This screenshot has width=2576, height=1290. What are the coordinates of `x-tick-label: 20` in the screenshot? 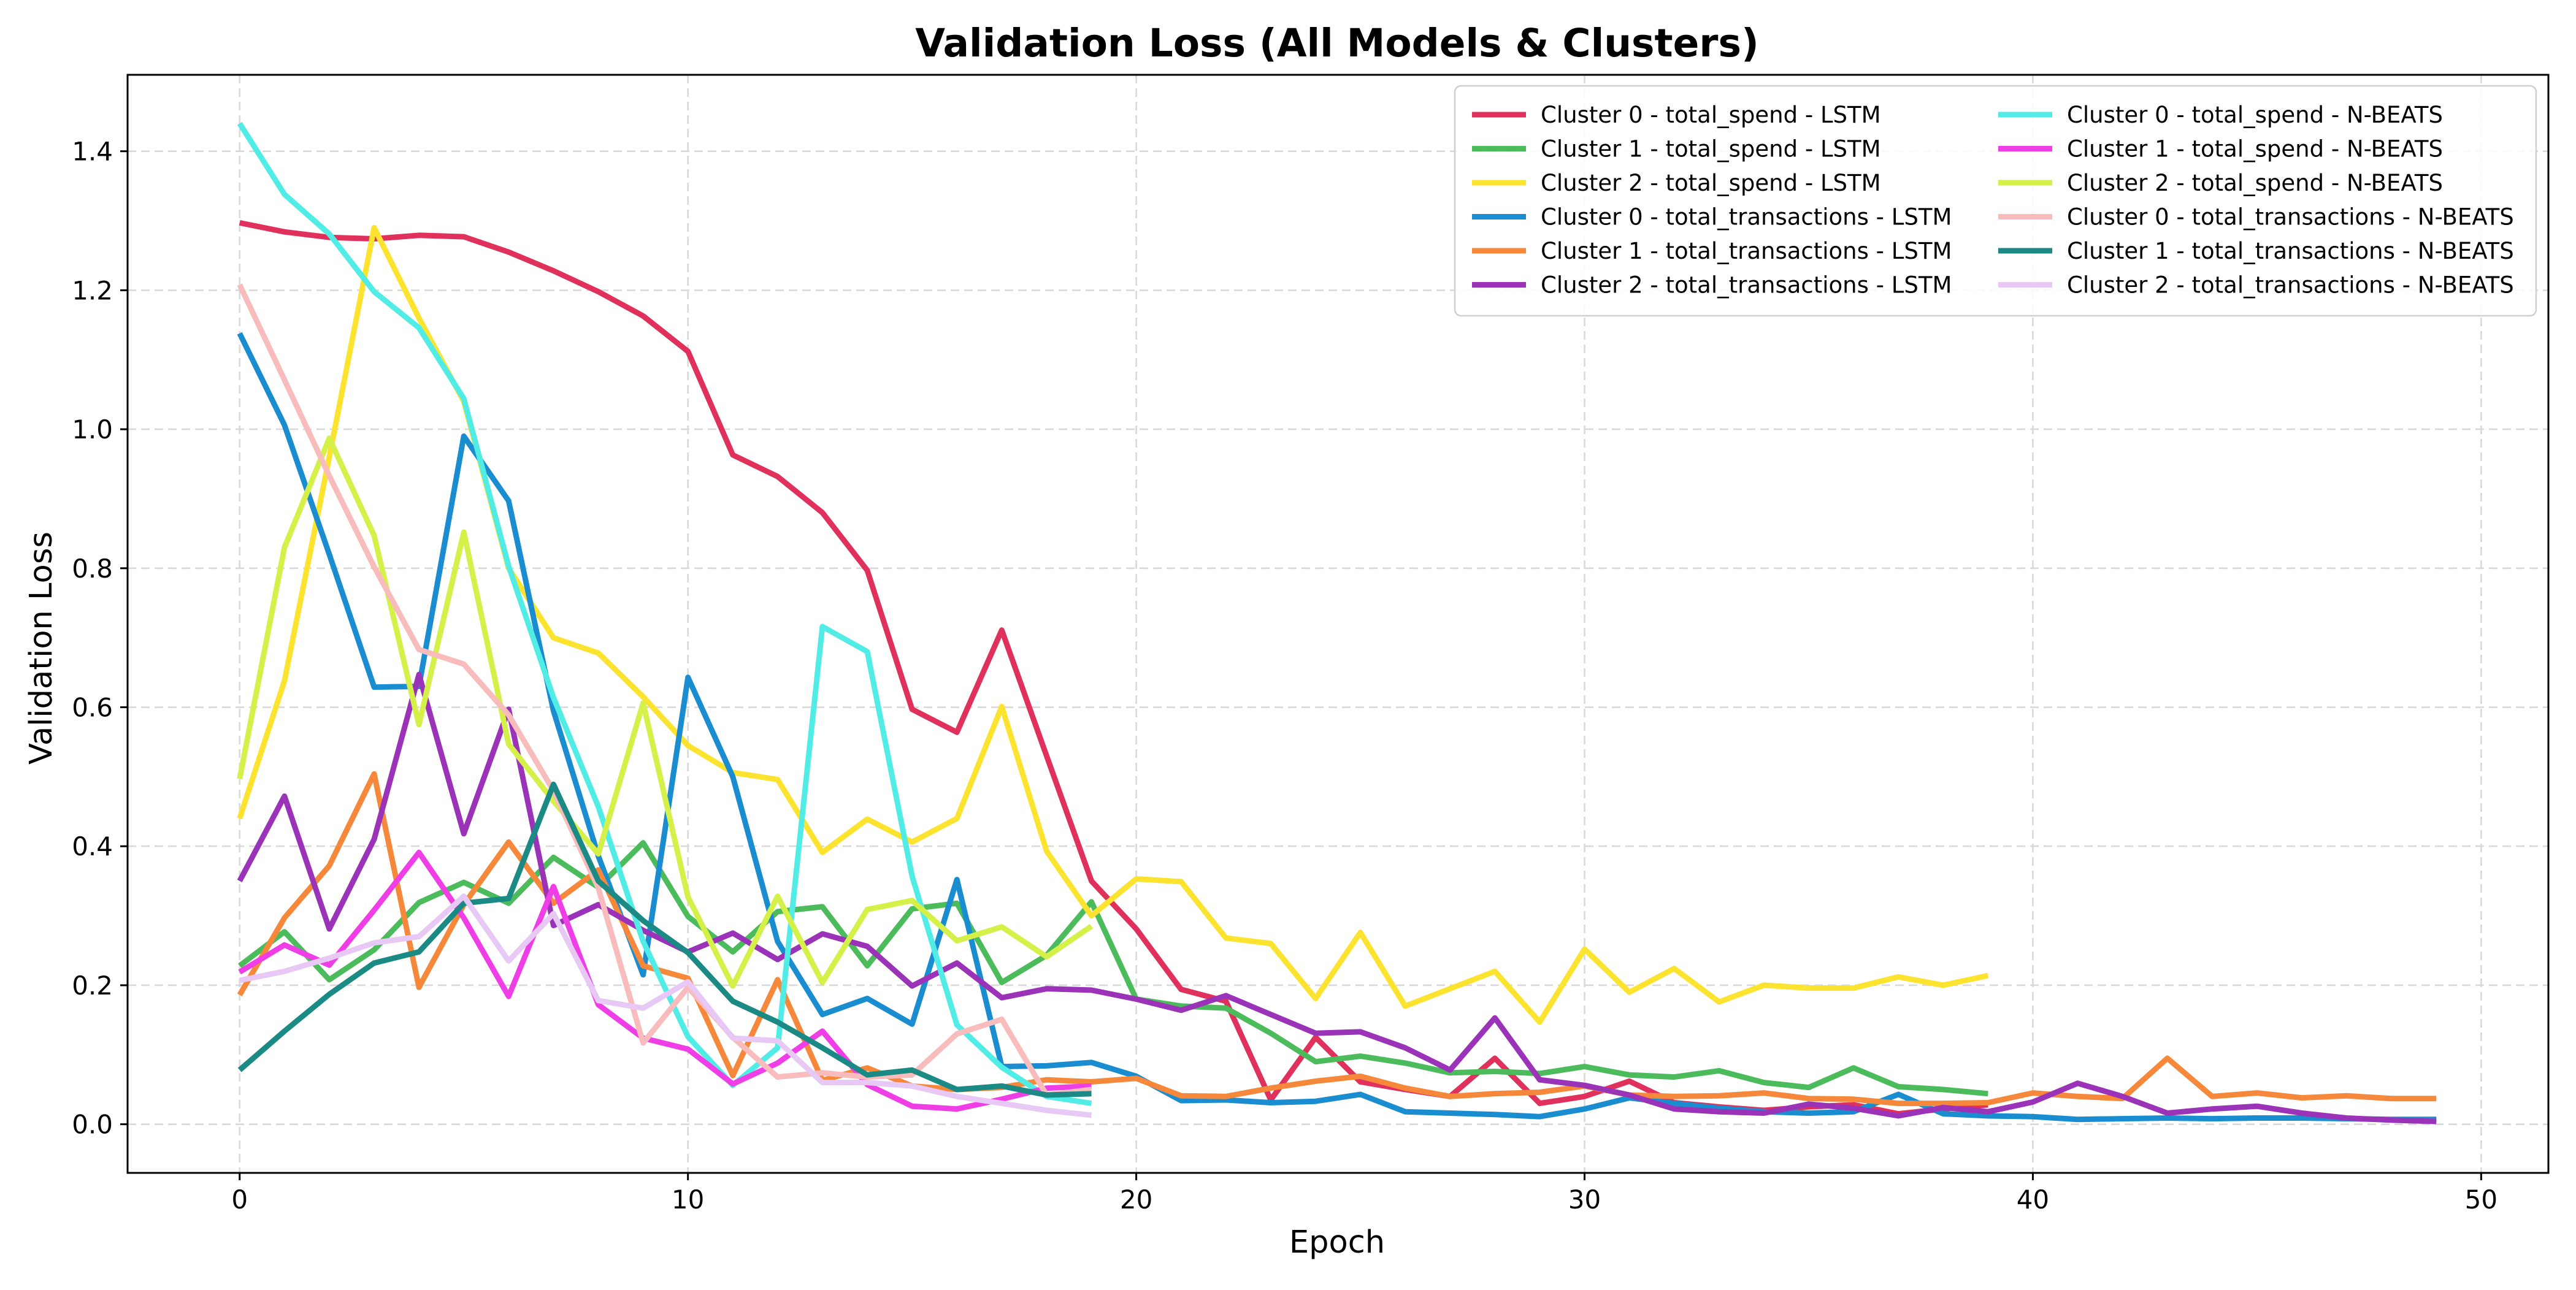 It's located at (1136, 1200).